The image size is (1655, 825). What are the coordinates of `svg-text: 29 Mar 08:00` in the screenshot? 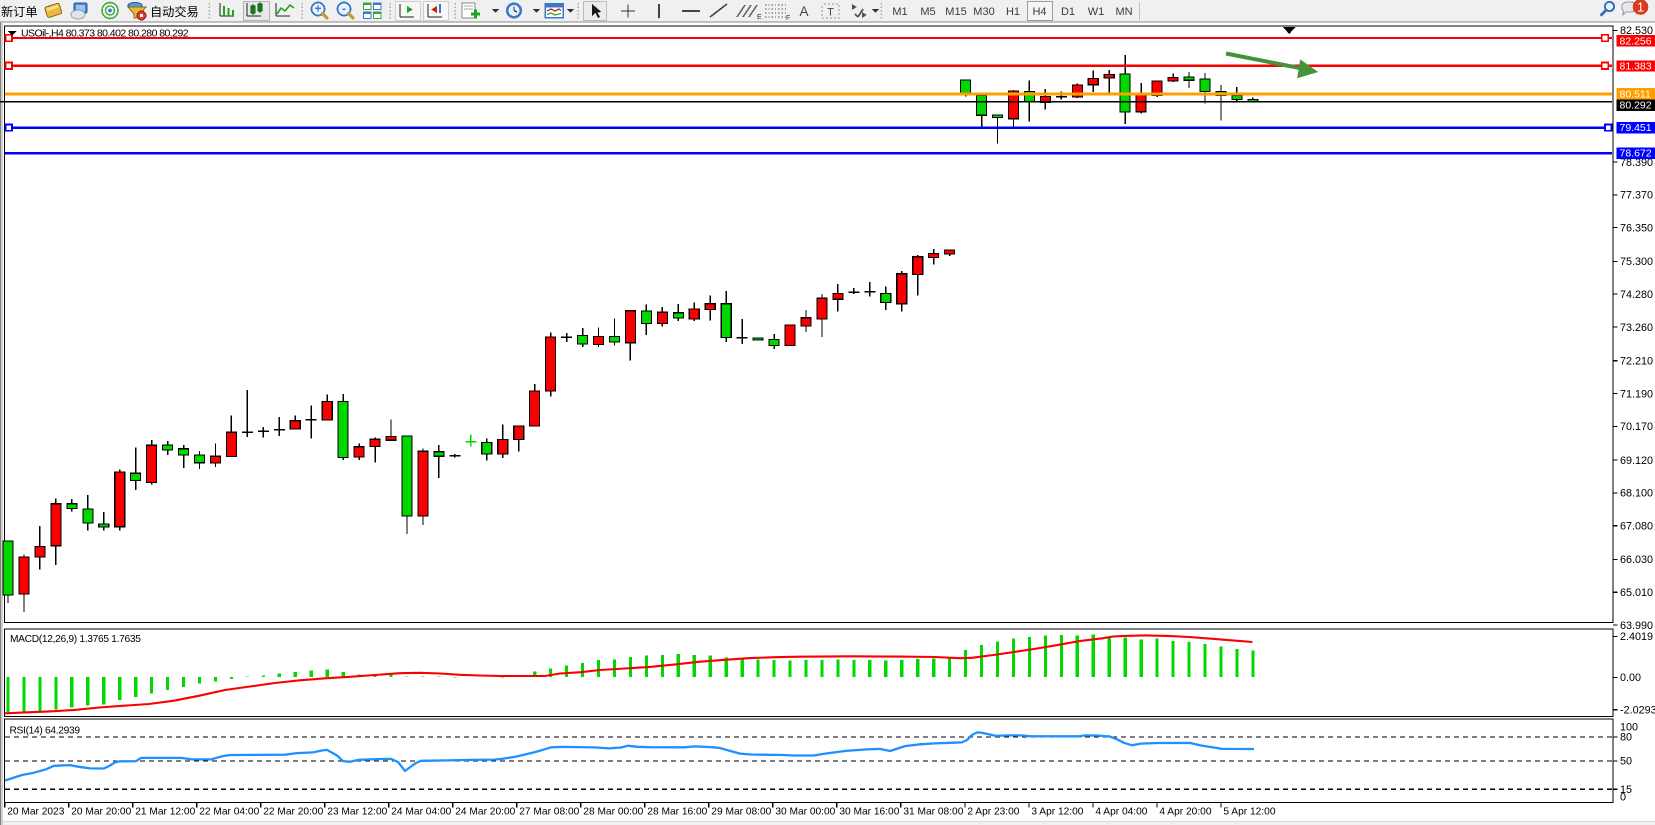 It's located at (741, 812).